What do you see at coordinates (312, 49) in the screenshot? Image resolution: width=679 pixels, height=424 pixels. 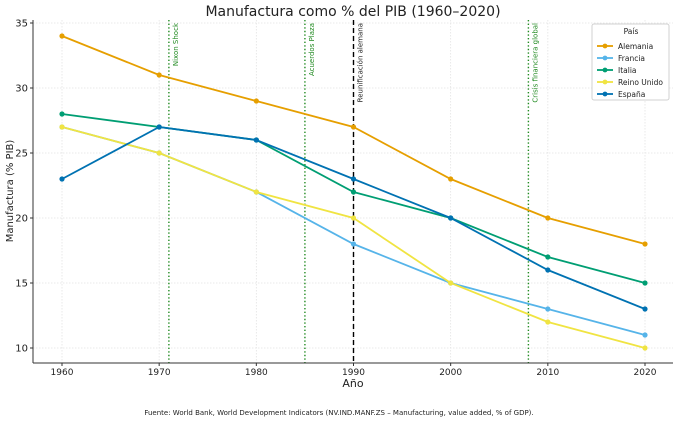 I see `event-label: Acuerdos Plaza` at bounding box center [312, 49].